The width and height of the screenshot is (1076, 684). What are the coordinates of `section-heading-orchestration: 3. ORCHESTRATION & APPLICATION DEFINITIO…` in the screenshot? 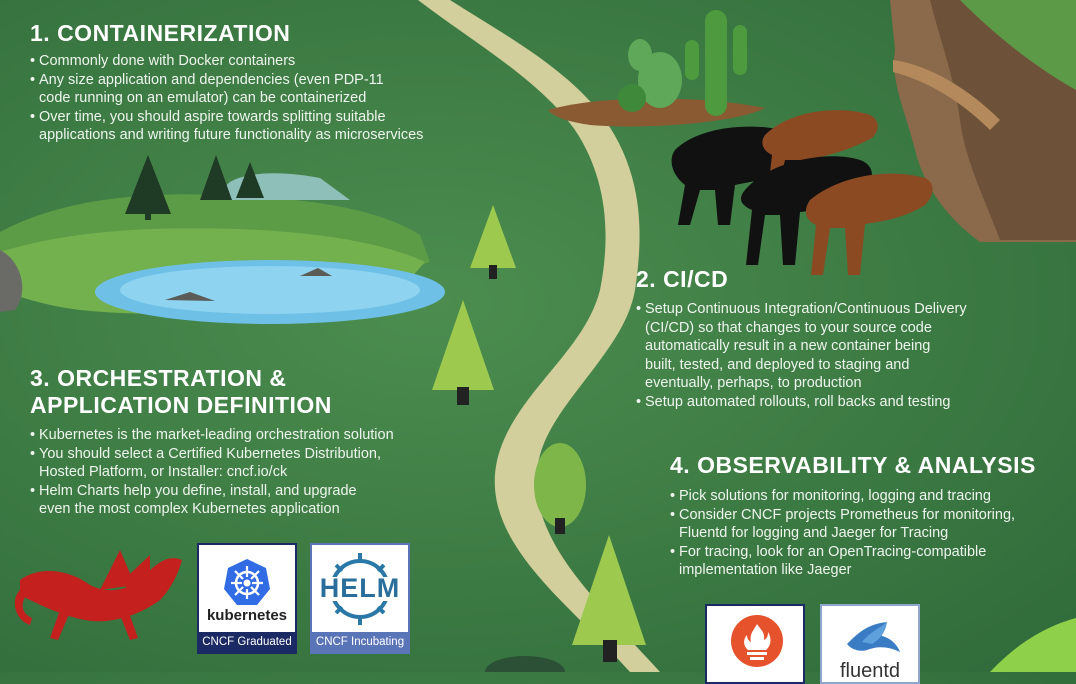 It's located at (181, 391).